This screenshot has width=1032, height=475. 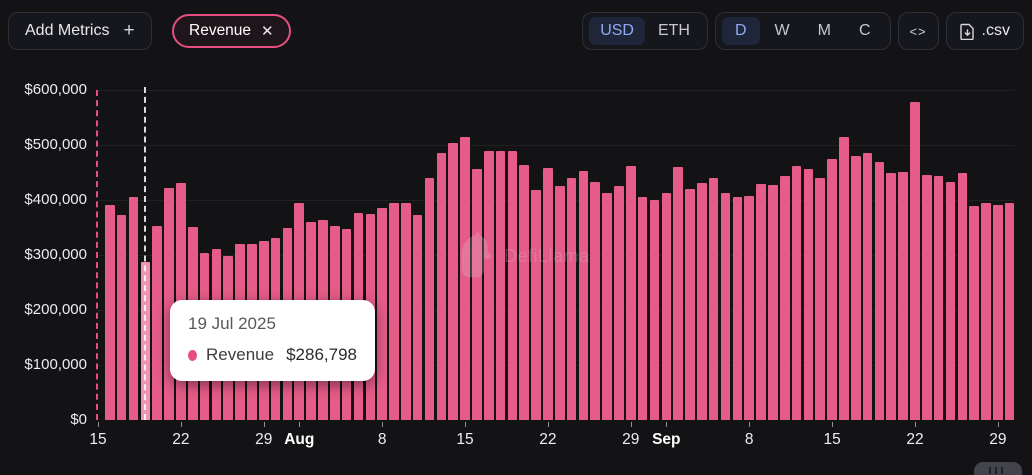 I want to click on resize-grip-handle, so click(x=998, y=468).